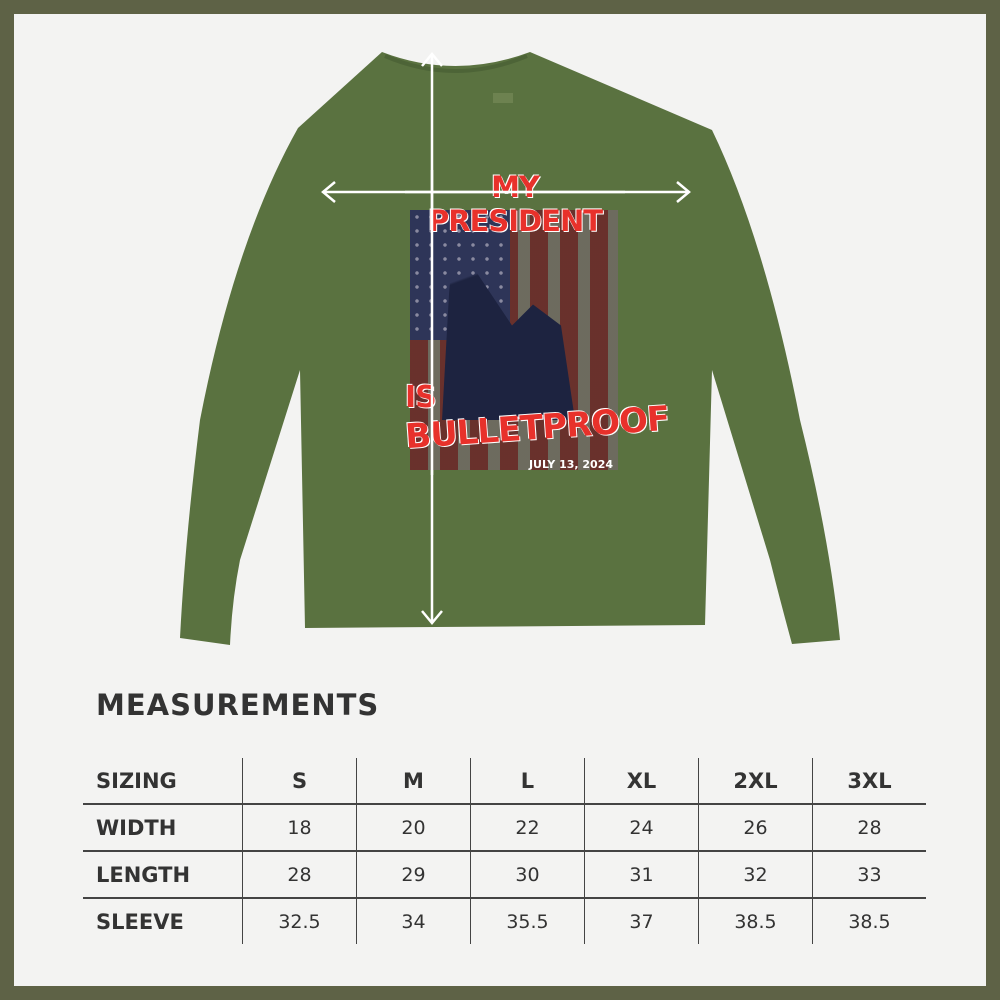  Describe the element at coordinates (515, 204) in the screenshot. I see `design-text-line1: MY PRESIDENT` at that location.